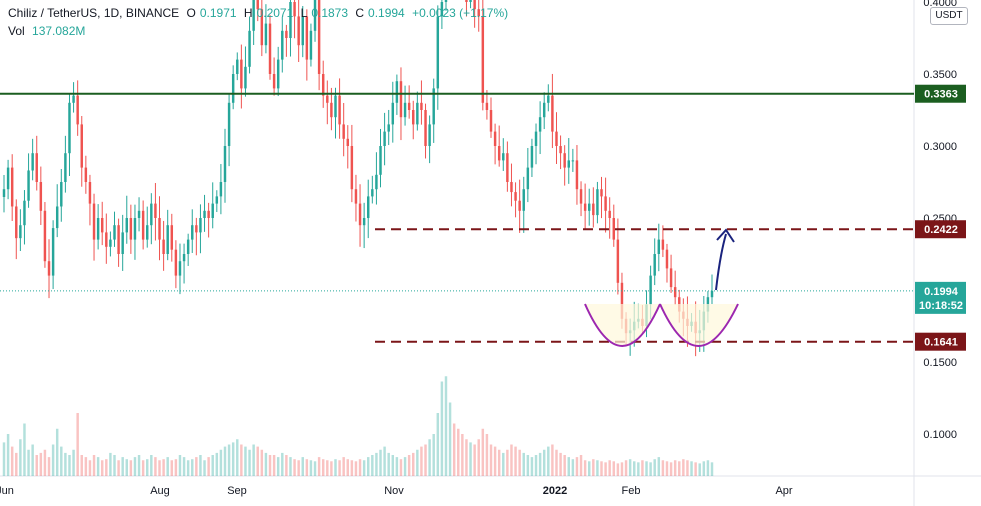  Describe the element at coordinates (94, 13) in the screenshot. I see `symbol-title: Chiliz / TetherUS, 1D, BINANCE` at that location.